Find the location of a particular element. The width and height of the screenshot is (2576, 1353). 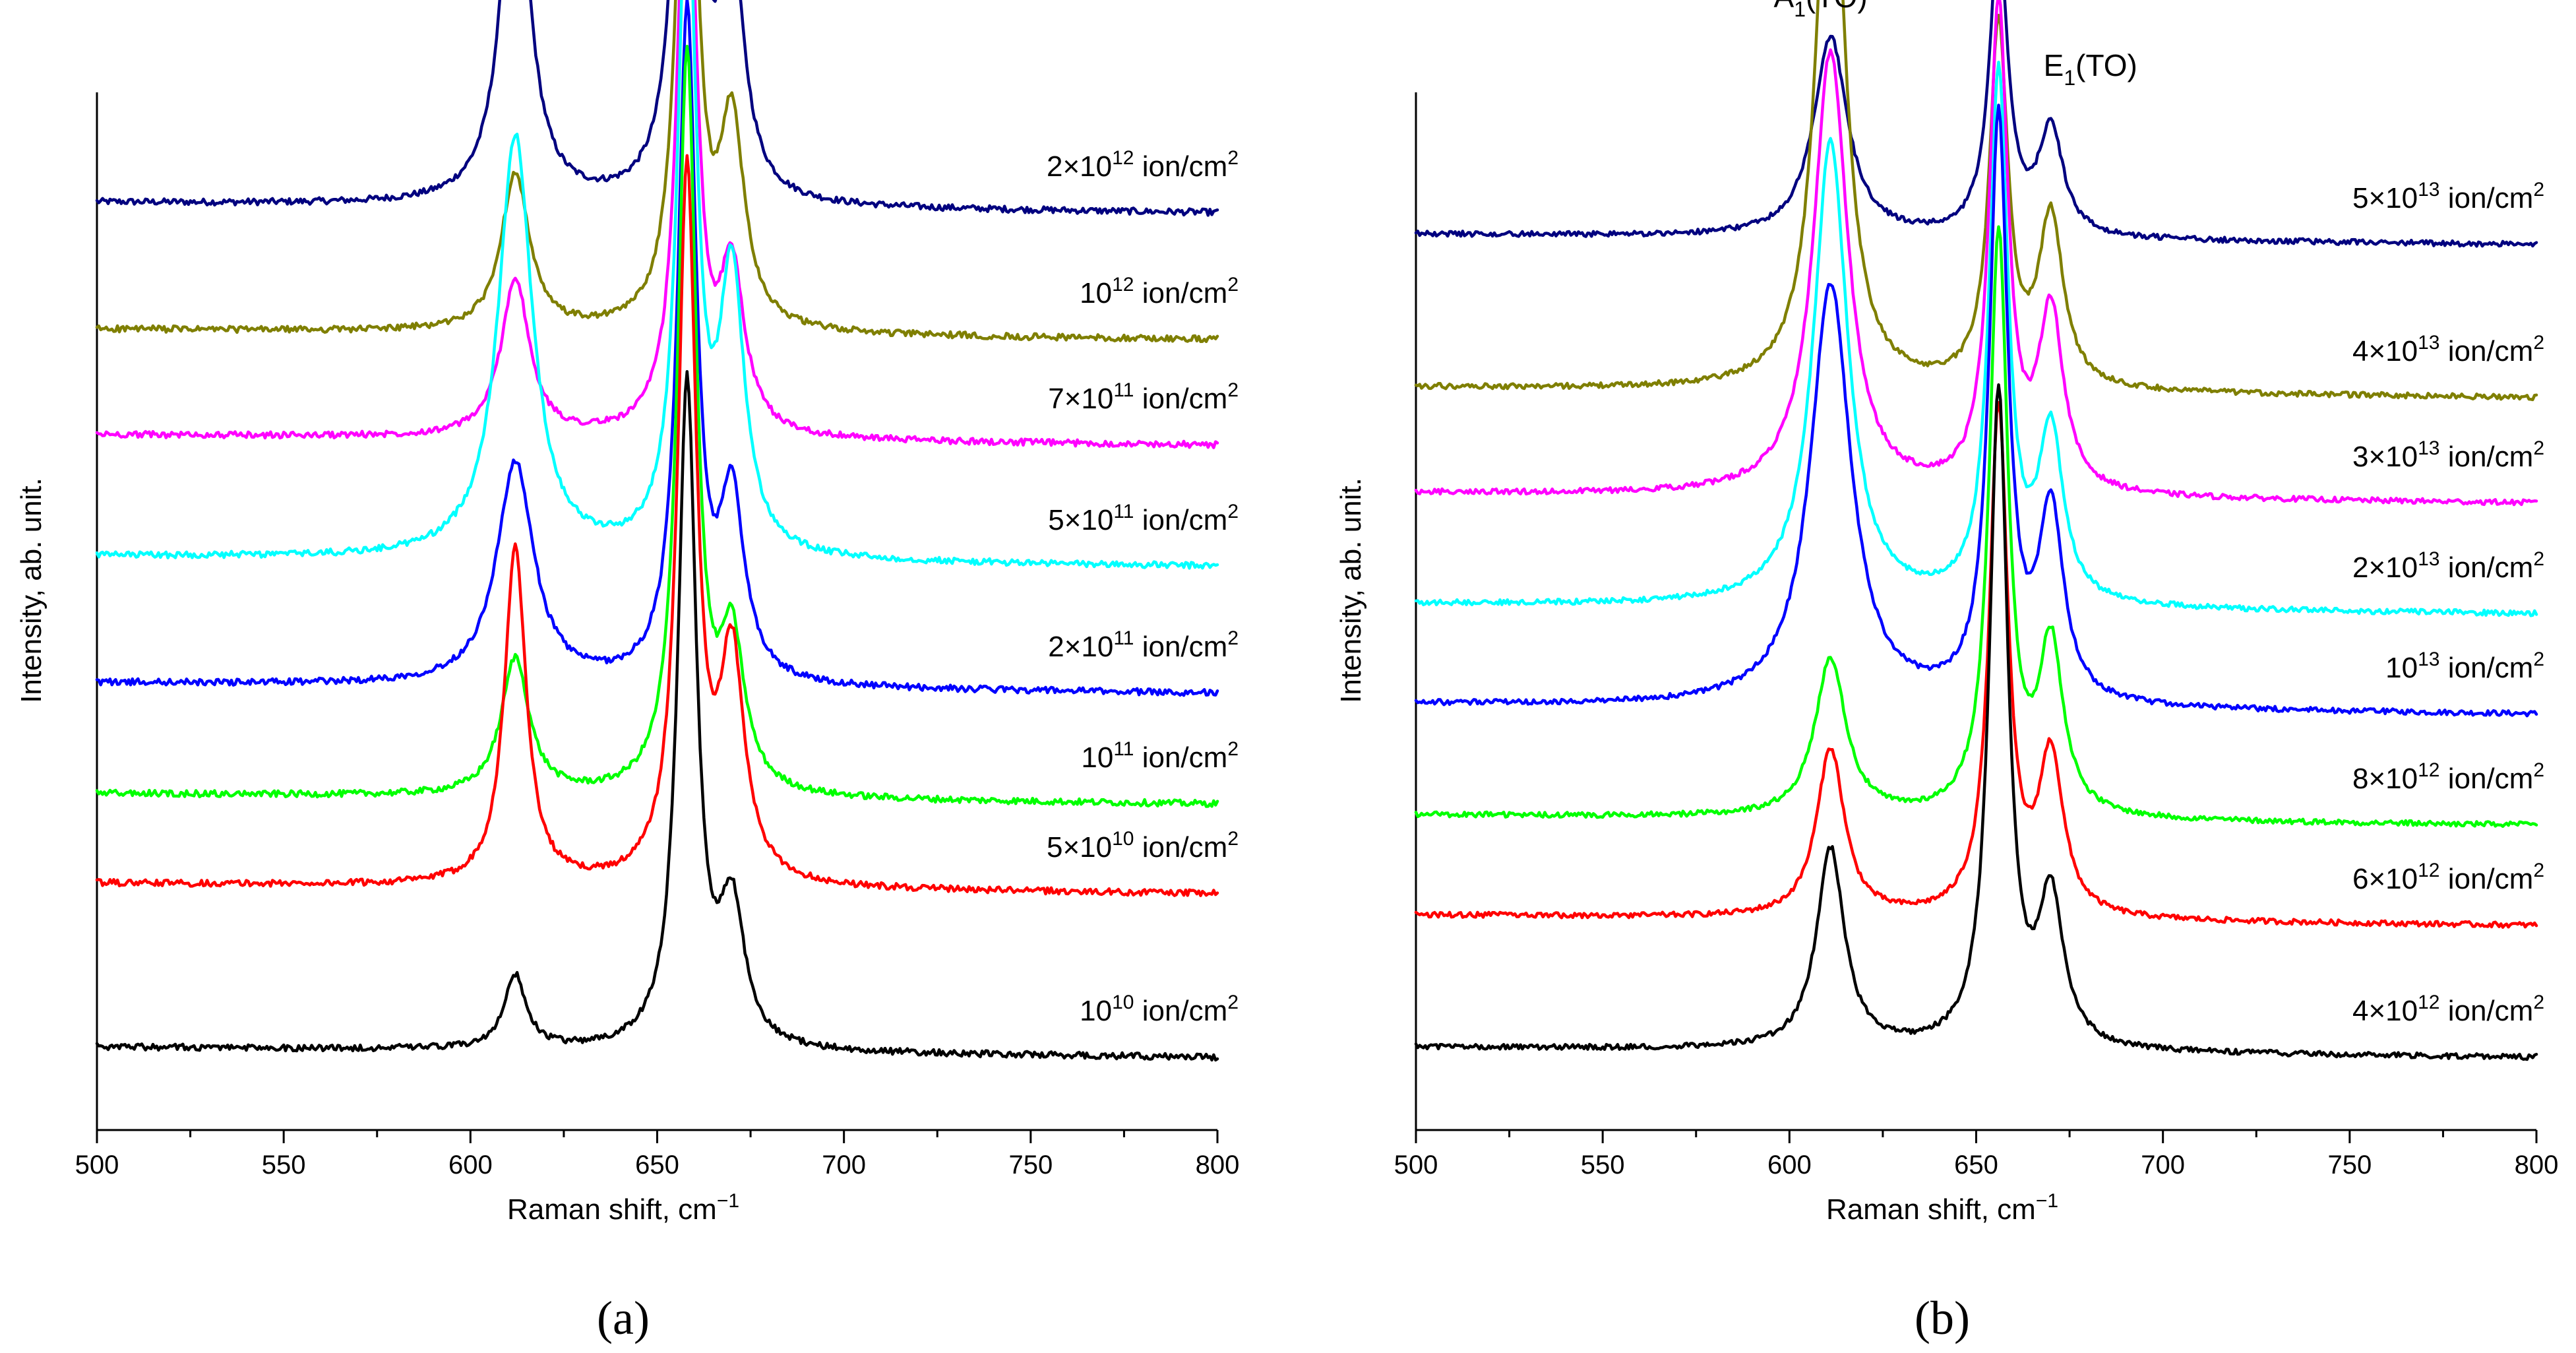

x-axis-title-a: Raman shift, cm−1 is located at coordinates (623, 1208).